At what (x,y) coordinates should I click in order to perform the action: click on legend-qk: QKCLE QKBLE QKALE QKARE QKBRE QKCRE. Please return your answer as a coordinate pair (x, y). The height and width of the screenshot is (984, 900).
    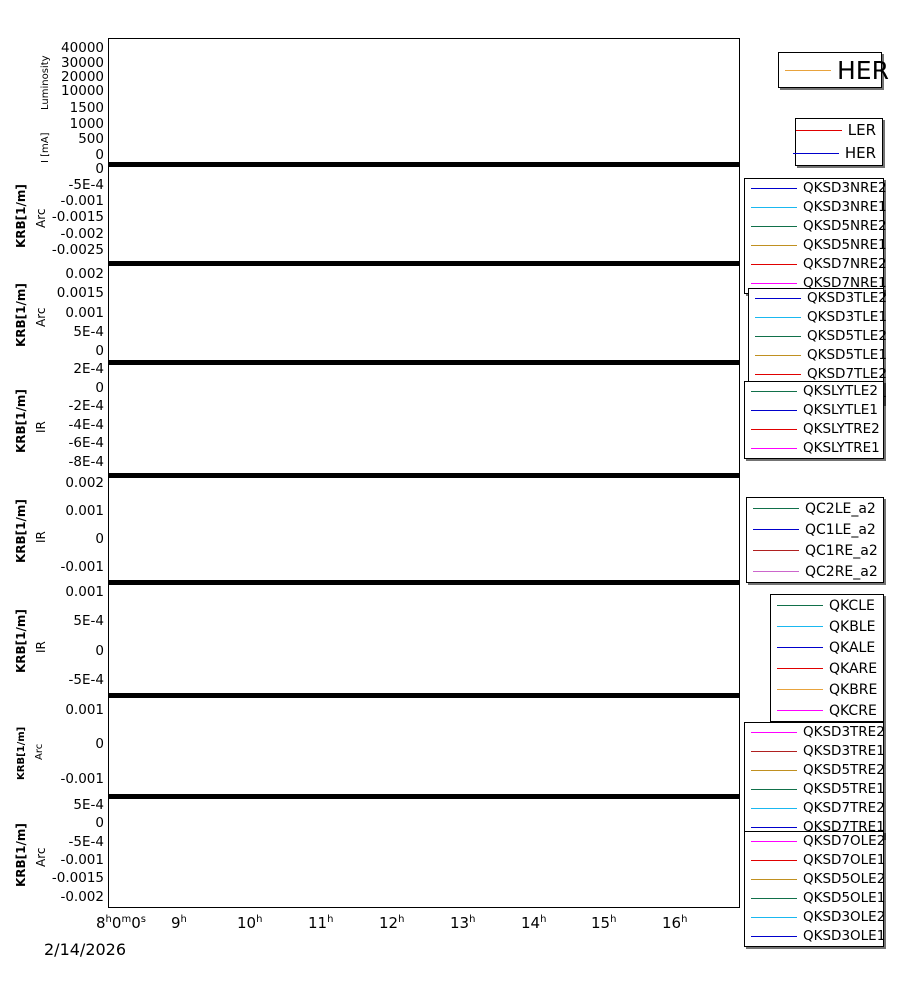
    Looking at the image, I should click on (827, 658).